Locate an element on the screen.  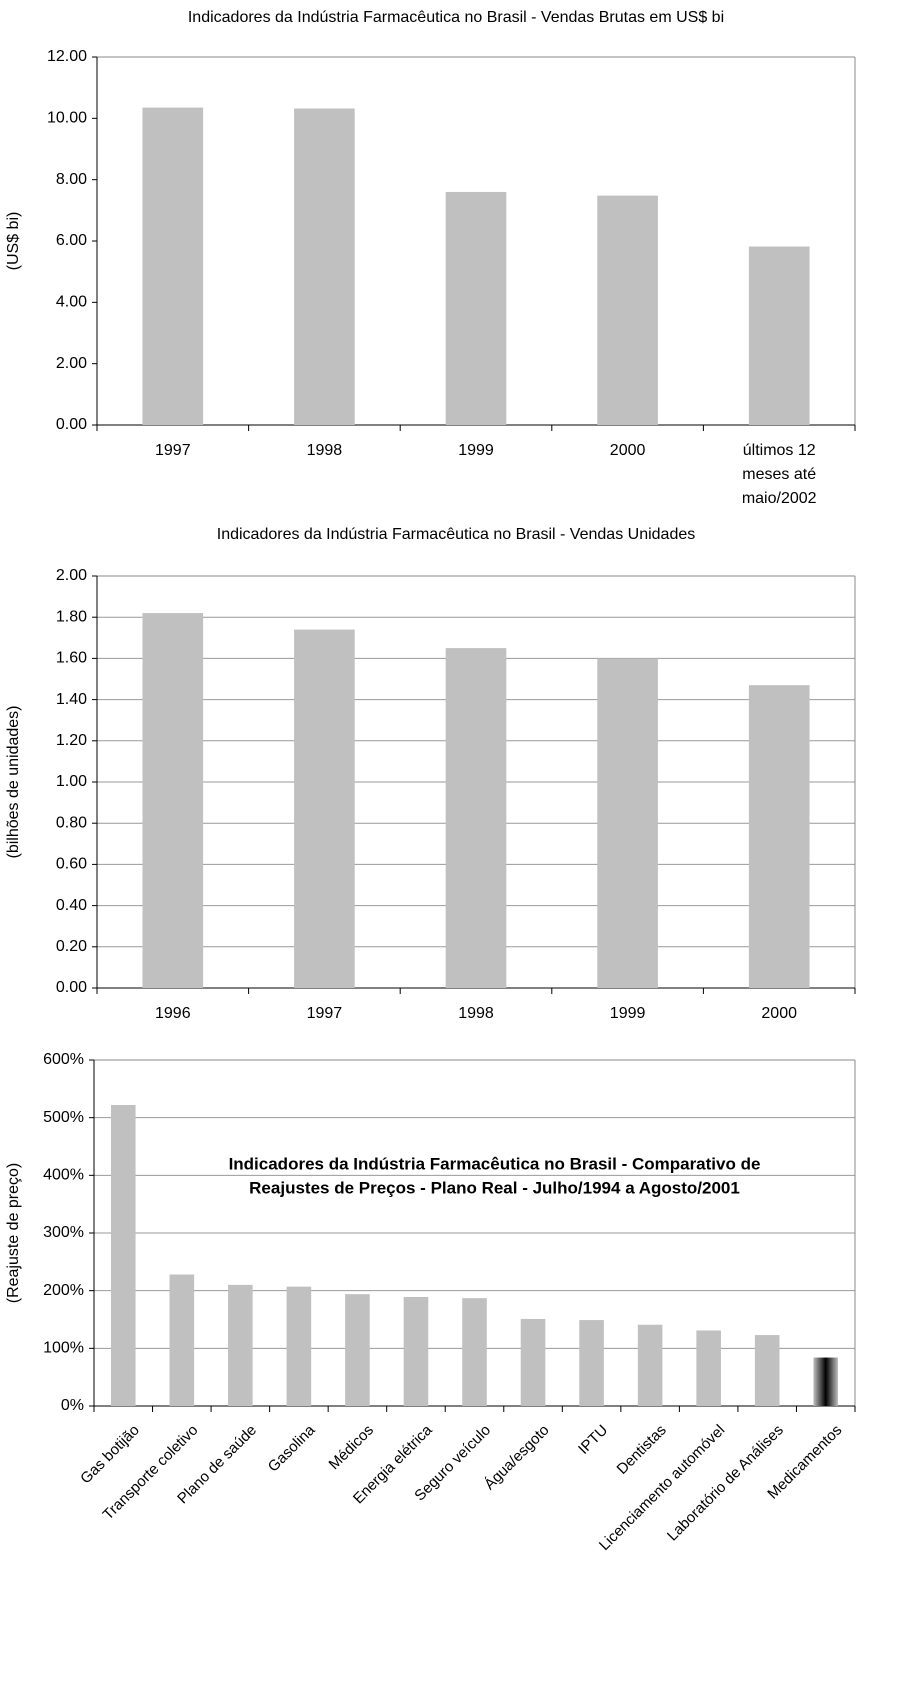
x-tick-label: Dentistas is located at coordinates (642, 1450).